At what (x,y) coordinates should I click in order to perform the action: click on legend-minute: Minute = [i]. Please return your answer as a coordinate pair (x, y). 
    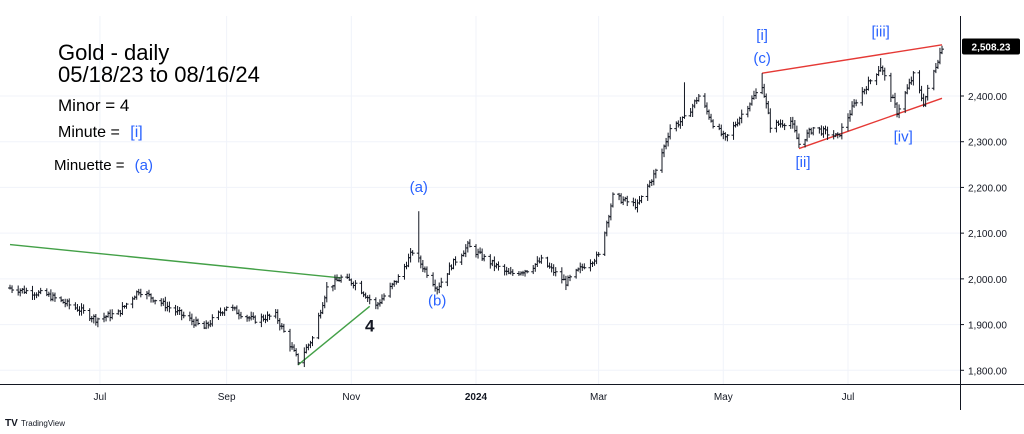
    Looking at the image, I should click on (100, 132).